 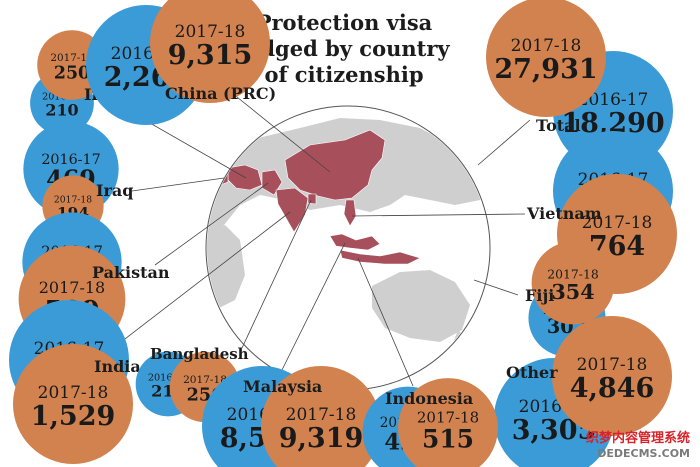 What do you see at coordinates (350, 213) in the screenshot?
I see `vietnam-region` at bounding box center [350, 213].